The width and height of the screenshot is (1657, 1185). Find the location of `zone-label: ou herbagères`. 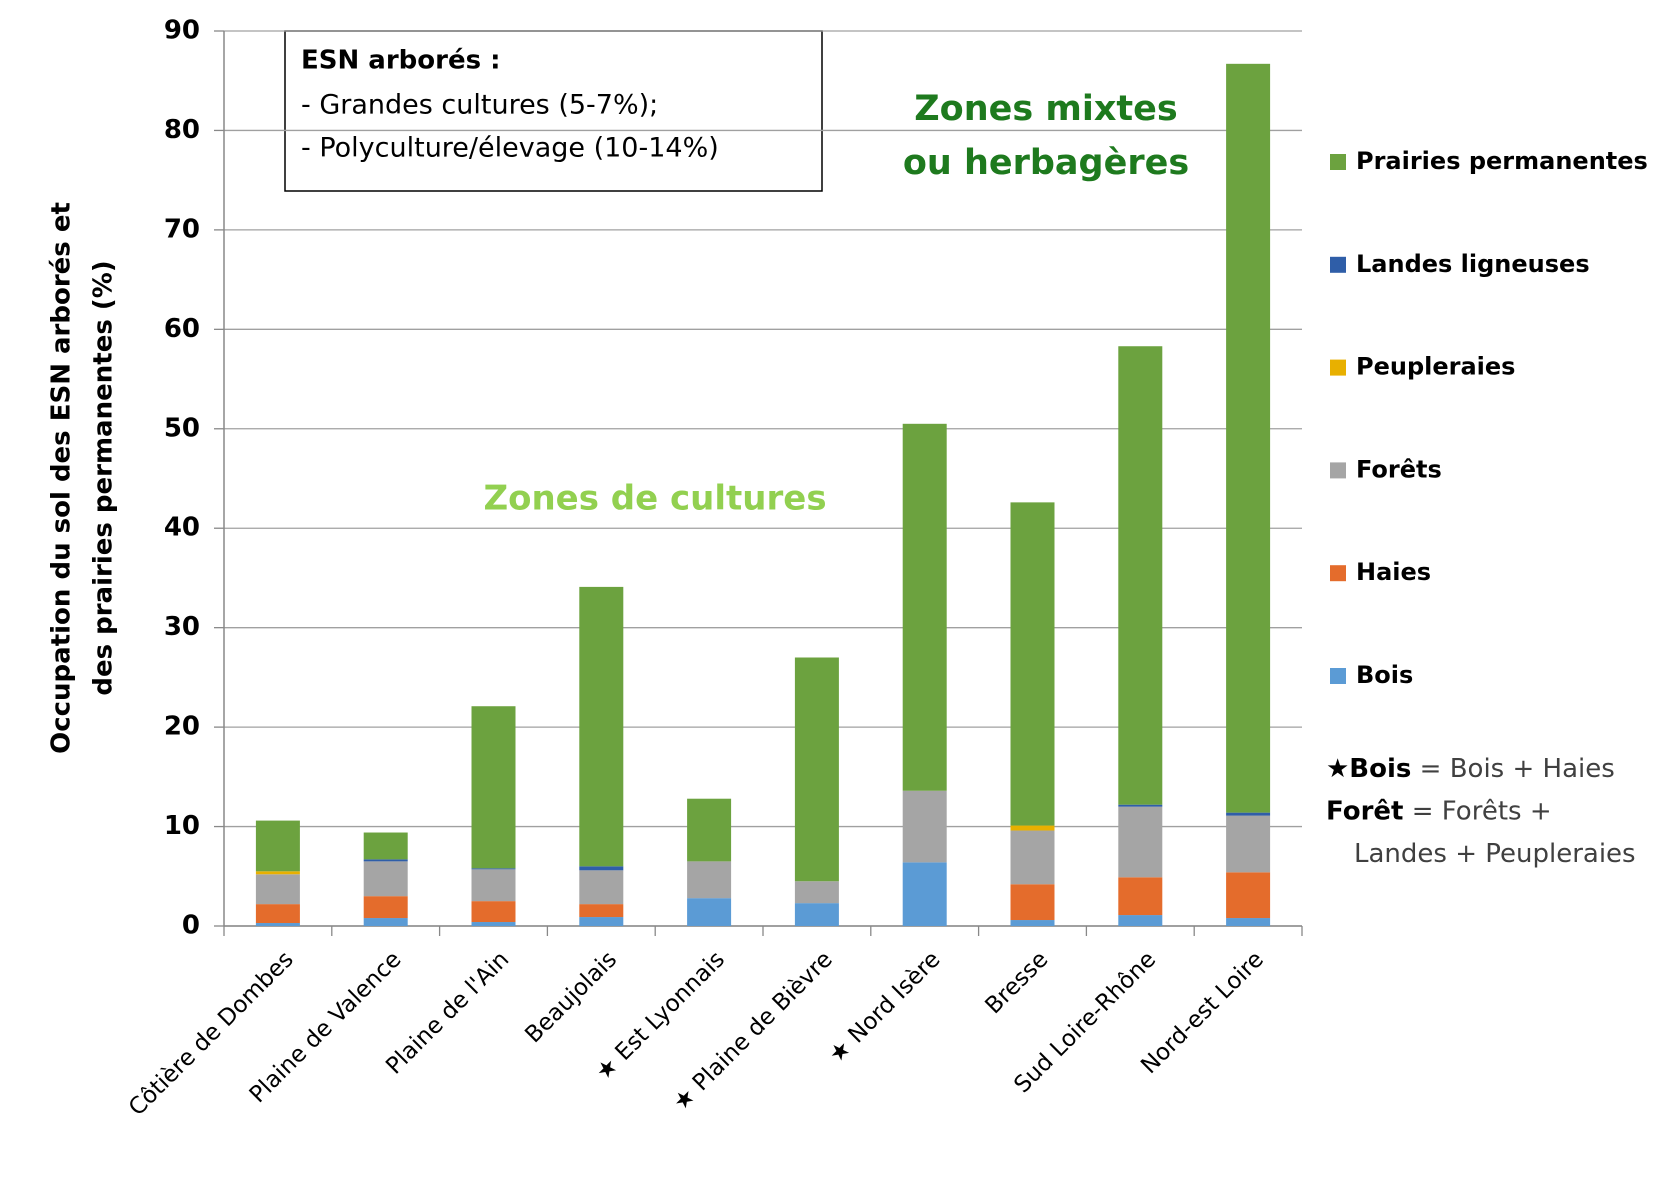

zone-label: ou herbagères is located at coordinates (1046, 163).